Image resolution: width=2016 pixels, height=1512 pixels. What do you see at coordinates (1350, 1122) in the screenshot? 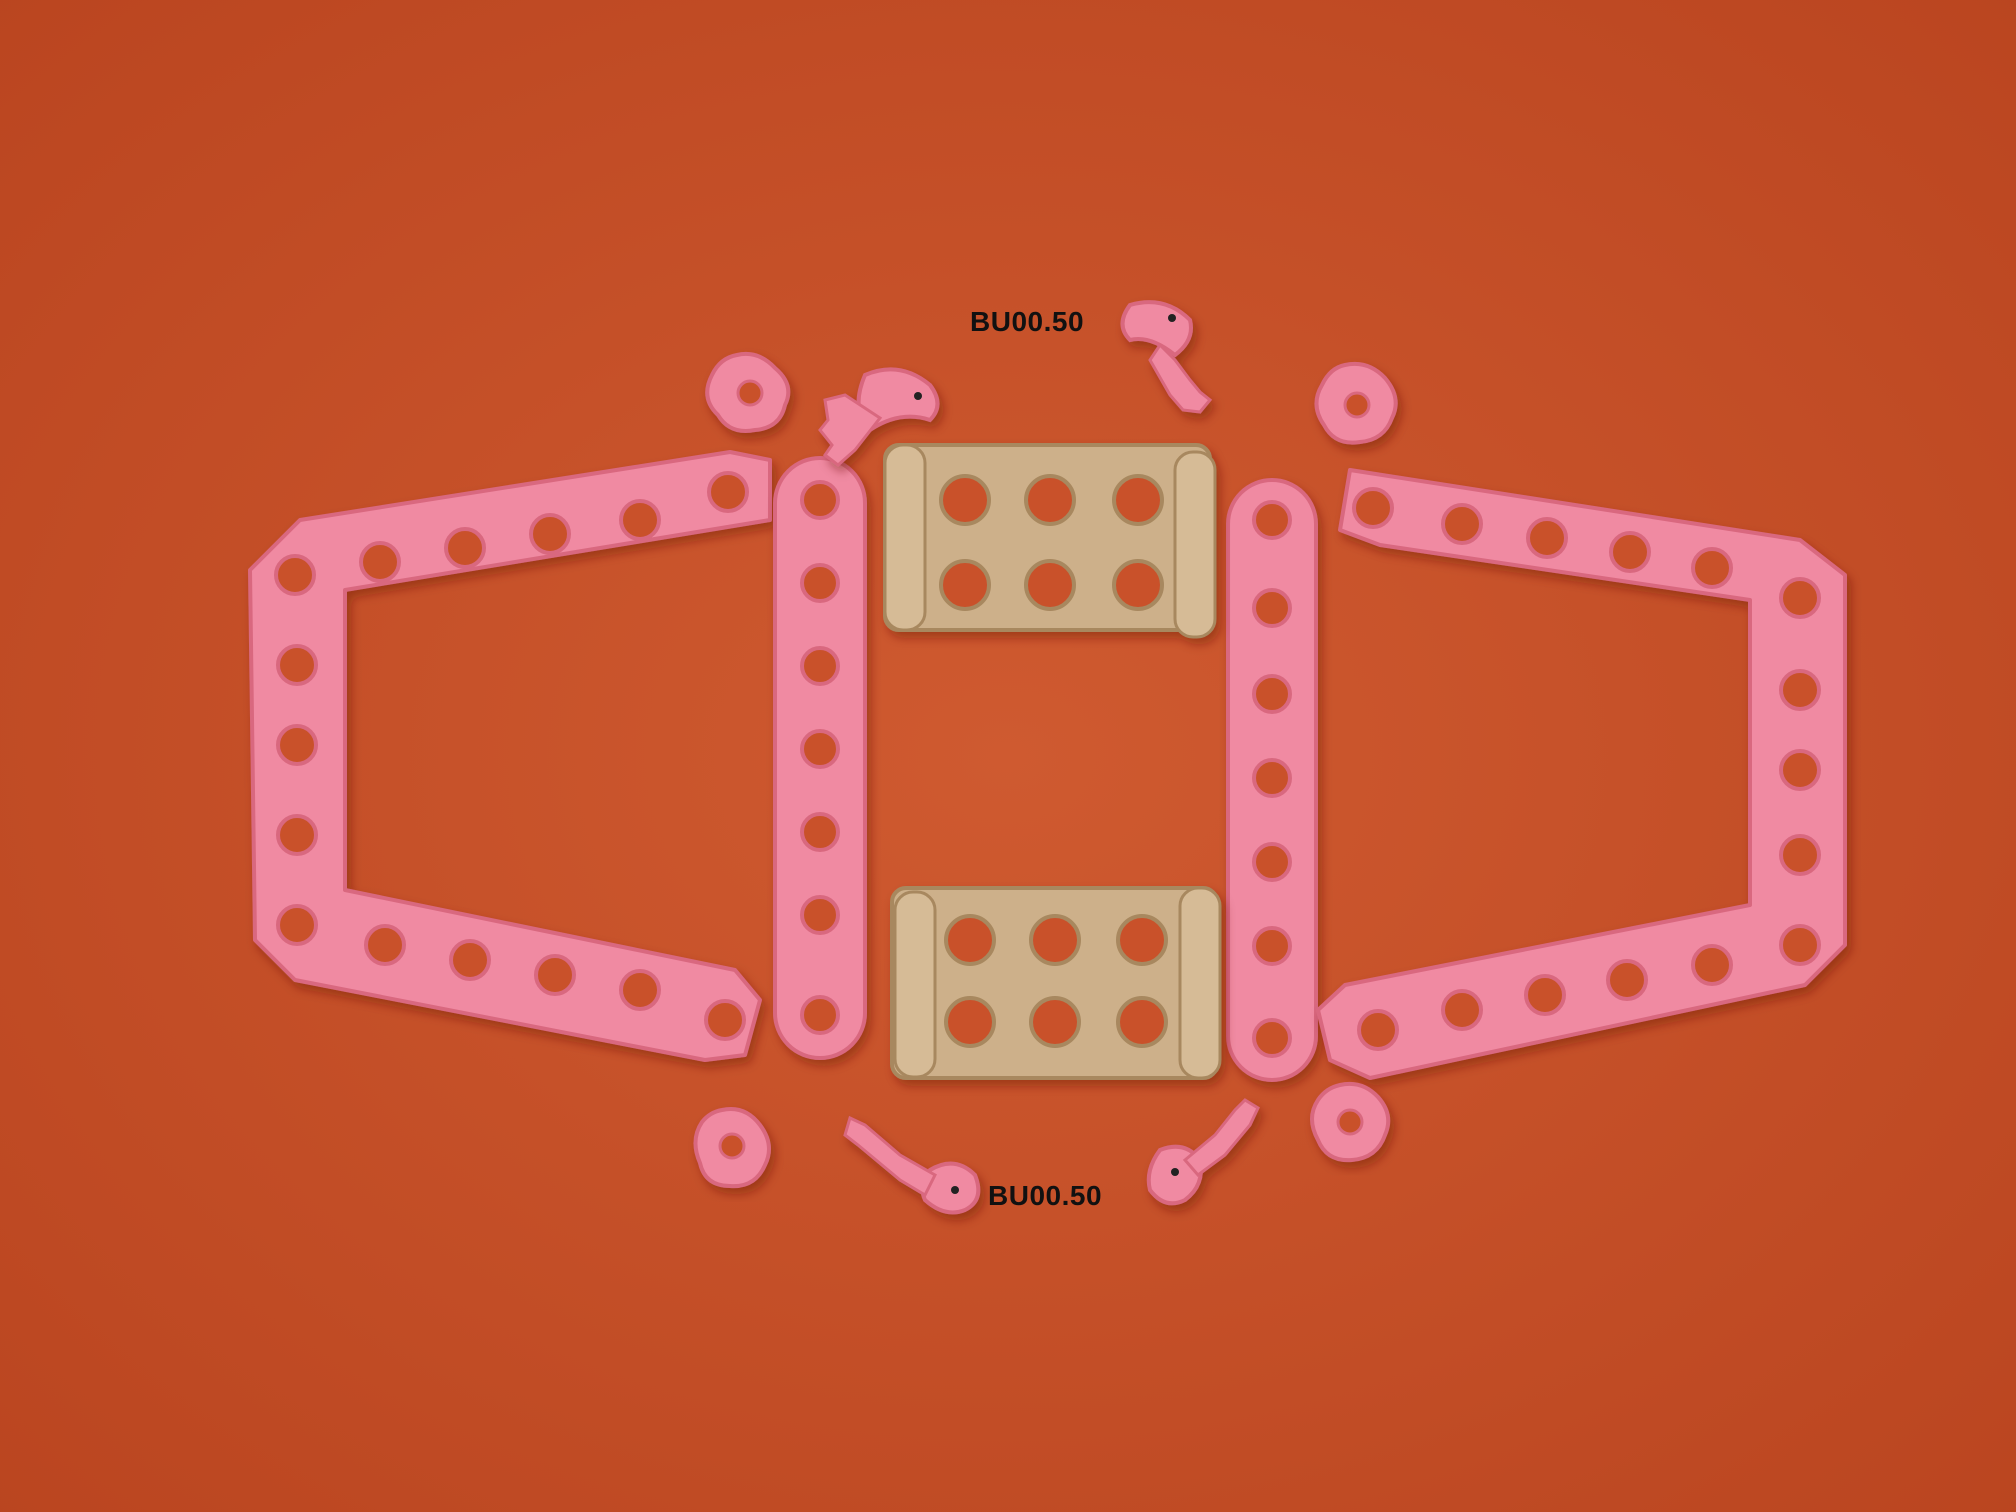
I see `nut-bottom-right` at bounding box center [1350, 1122].